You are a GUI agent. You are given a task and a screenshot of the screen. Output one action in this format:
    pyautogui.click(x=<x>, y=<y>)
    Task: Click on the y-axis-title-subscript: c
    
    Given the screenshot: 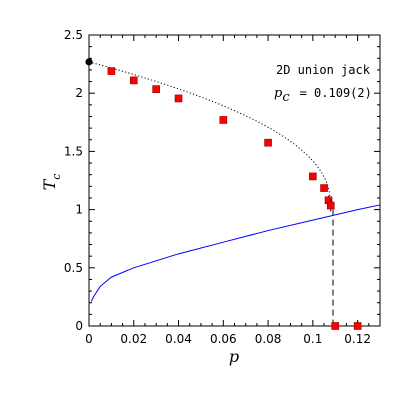 What is the action you would take?
    pyautogui.click(x=56, y=177)
    